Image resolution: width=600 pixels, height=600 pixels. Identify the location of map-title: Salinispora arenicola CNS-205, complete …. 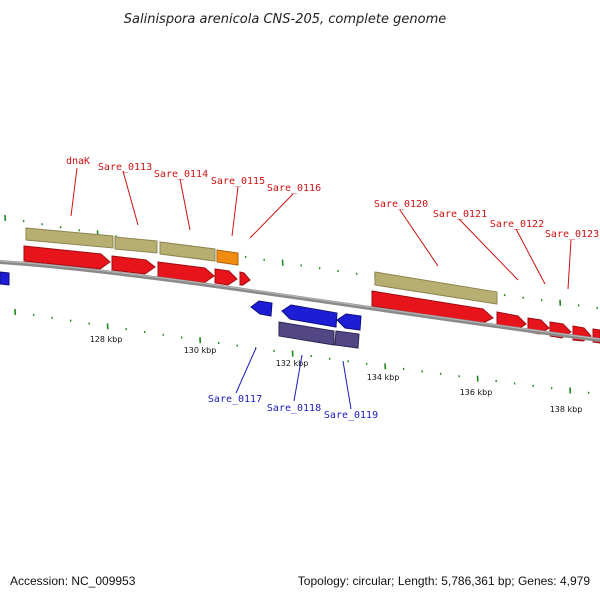
(285, 19).